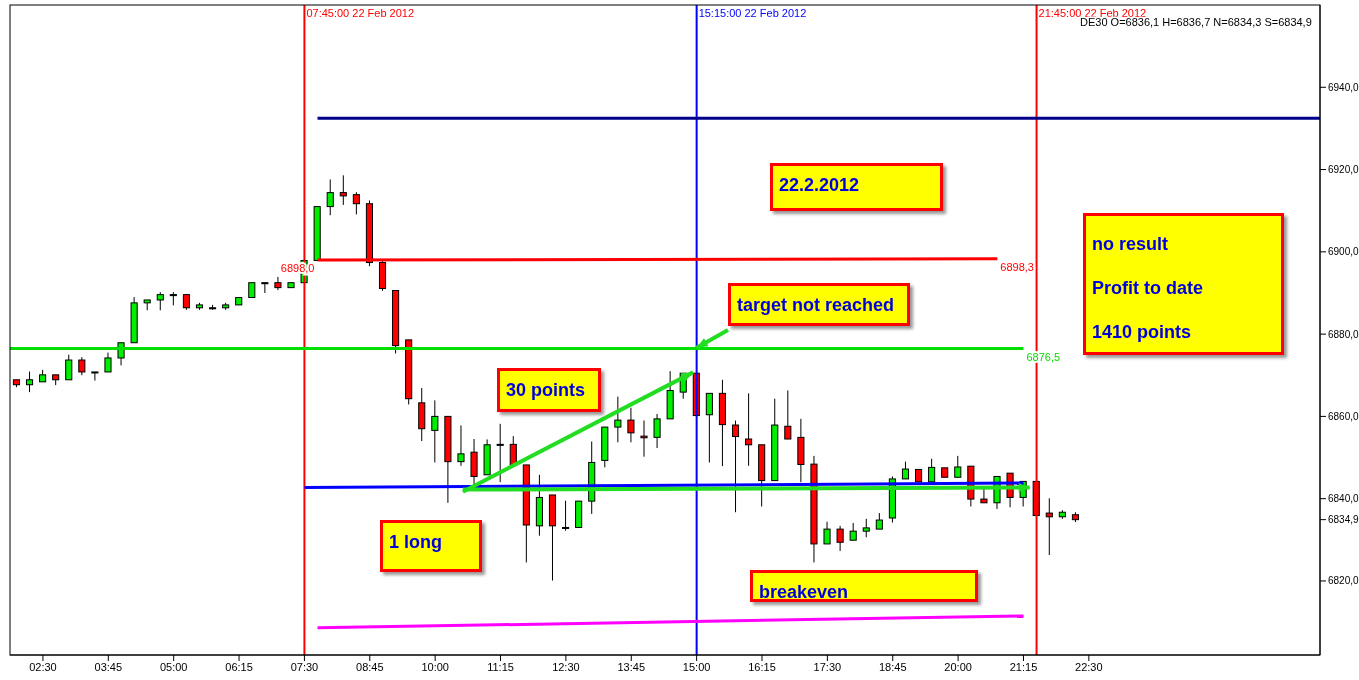 The width and height of the screenshot is (1359, 680). What do you see at coordinates (696, 666) in the screenshot?
I see `x-tick-label: 15:00` at bounding box center [696, 666].